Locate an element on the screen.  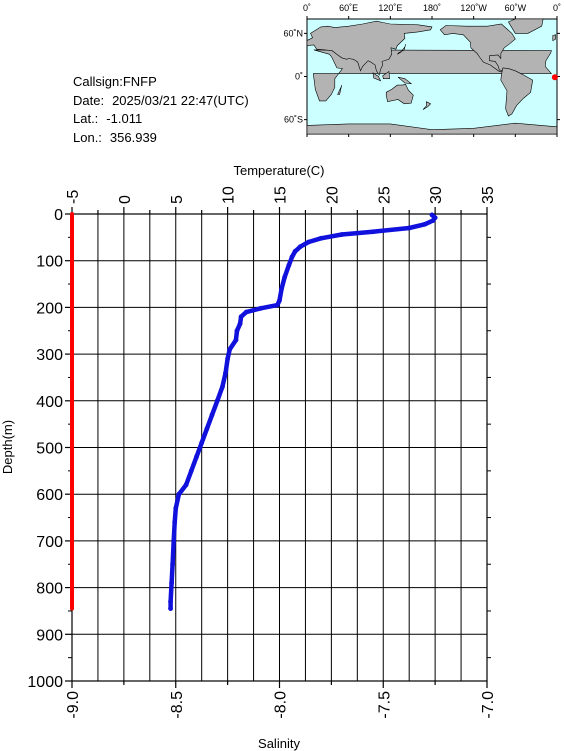
salinity-tick-label: -8.5 is located at coordinates (177, 705).